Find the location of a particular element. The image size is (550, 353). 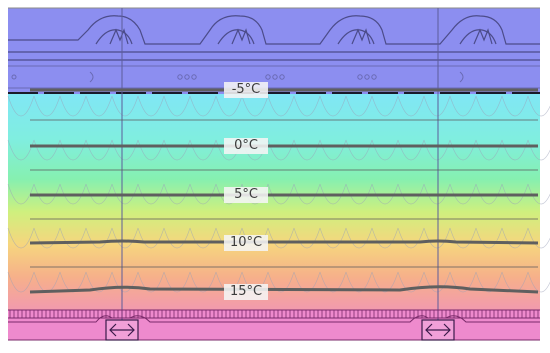

drain-hole-icon is located at coordinates (180, 77).